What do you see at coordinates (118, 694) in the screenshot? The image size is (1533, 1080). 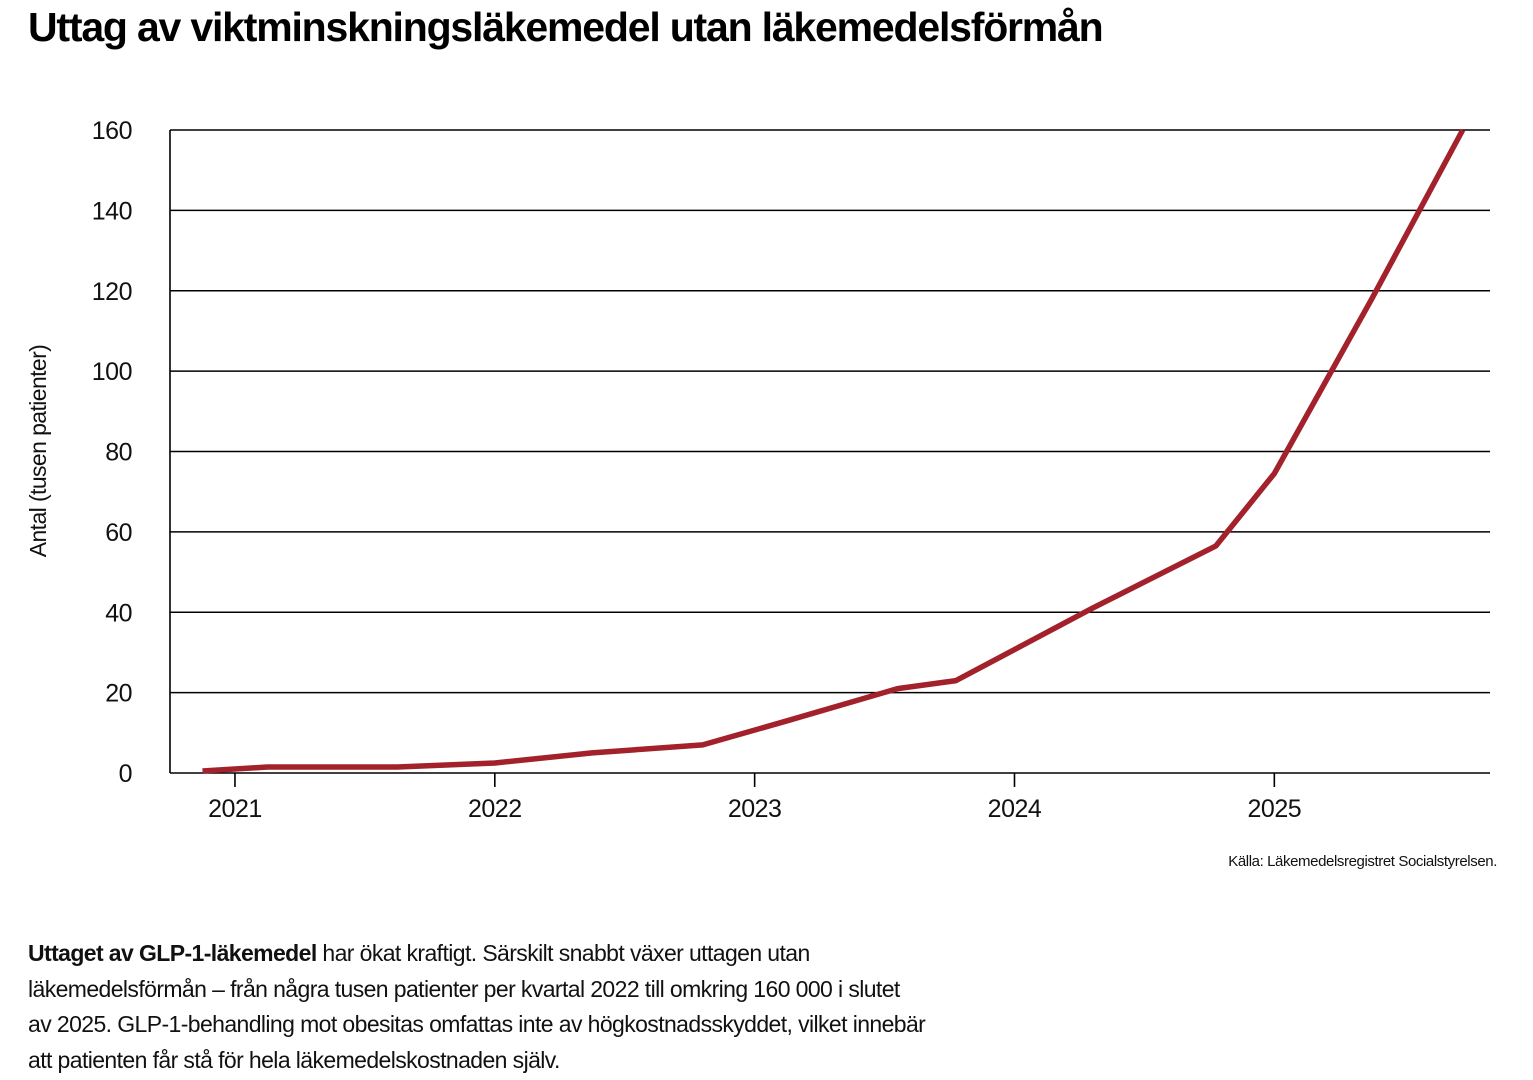 I see `y-tick-label-1: 20` at bounding box center [118, 694].